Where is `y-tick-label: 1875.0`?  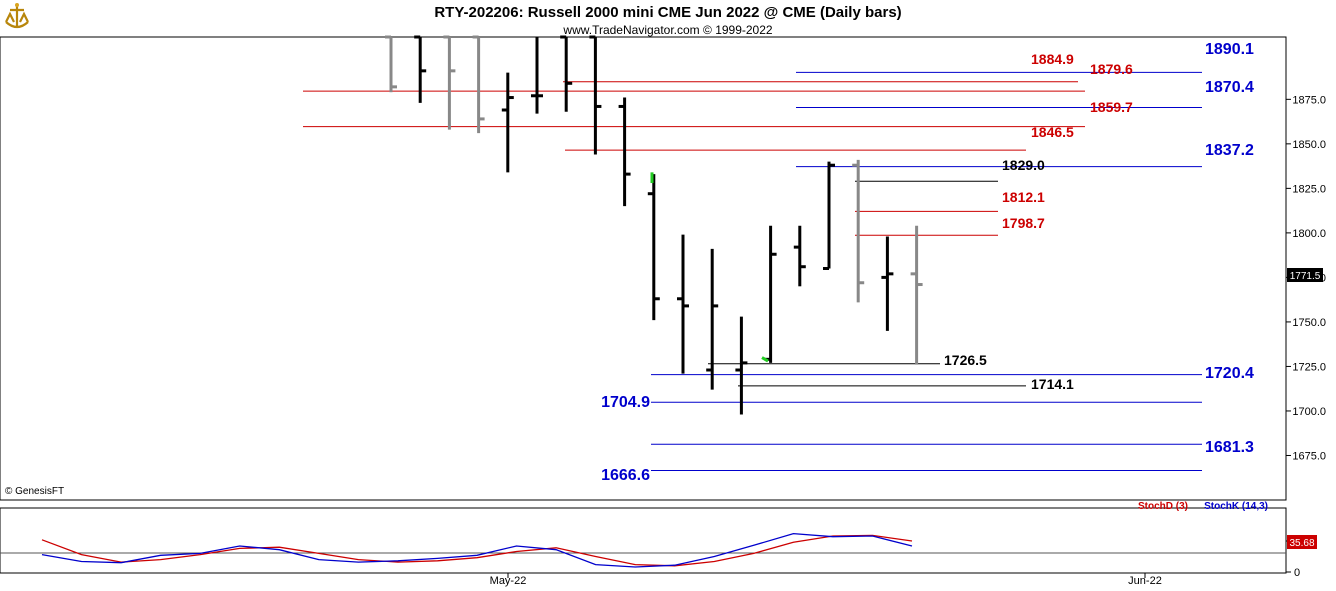
y-tick-label: 1875.0 is located at coordinates (1309, 100).